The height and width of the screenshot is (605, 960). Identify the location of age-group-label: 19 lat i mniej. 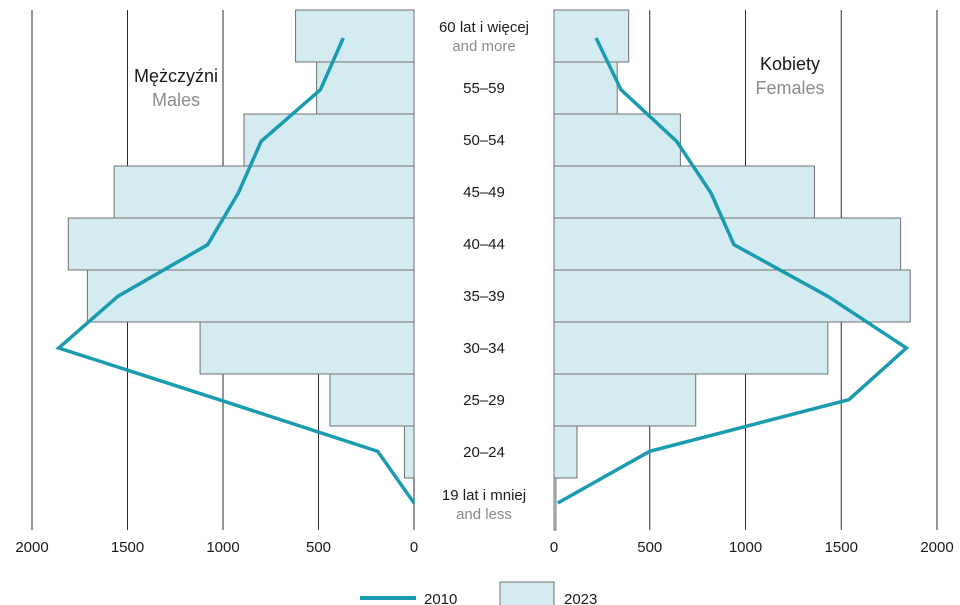
(484, 495).